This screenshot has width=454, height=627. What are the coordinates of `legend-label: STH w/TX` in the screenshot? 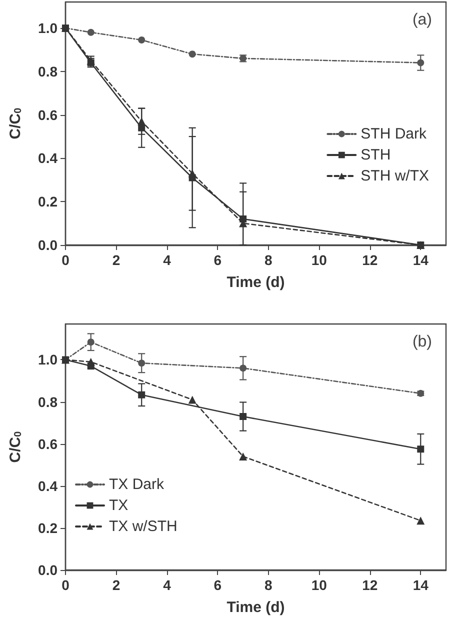 It's located at (395, 176).